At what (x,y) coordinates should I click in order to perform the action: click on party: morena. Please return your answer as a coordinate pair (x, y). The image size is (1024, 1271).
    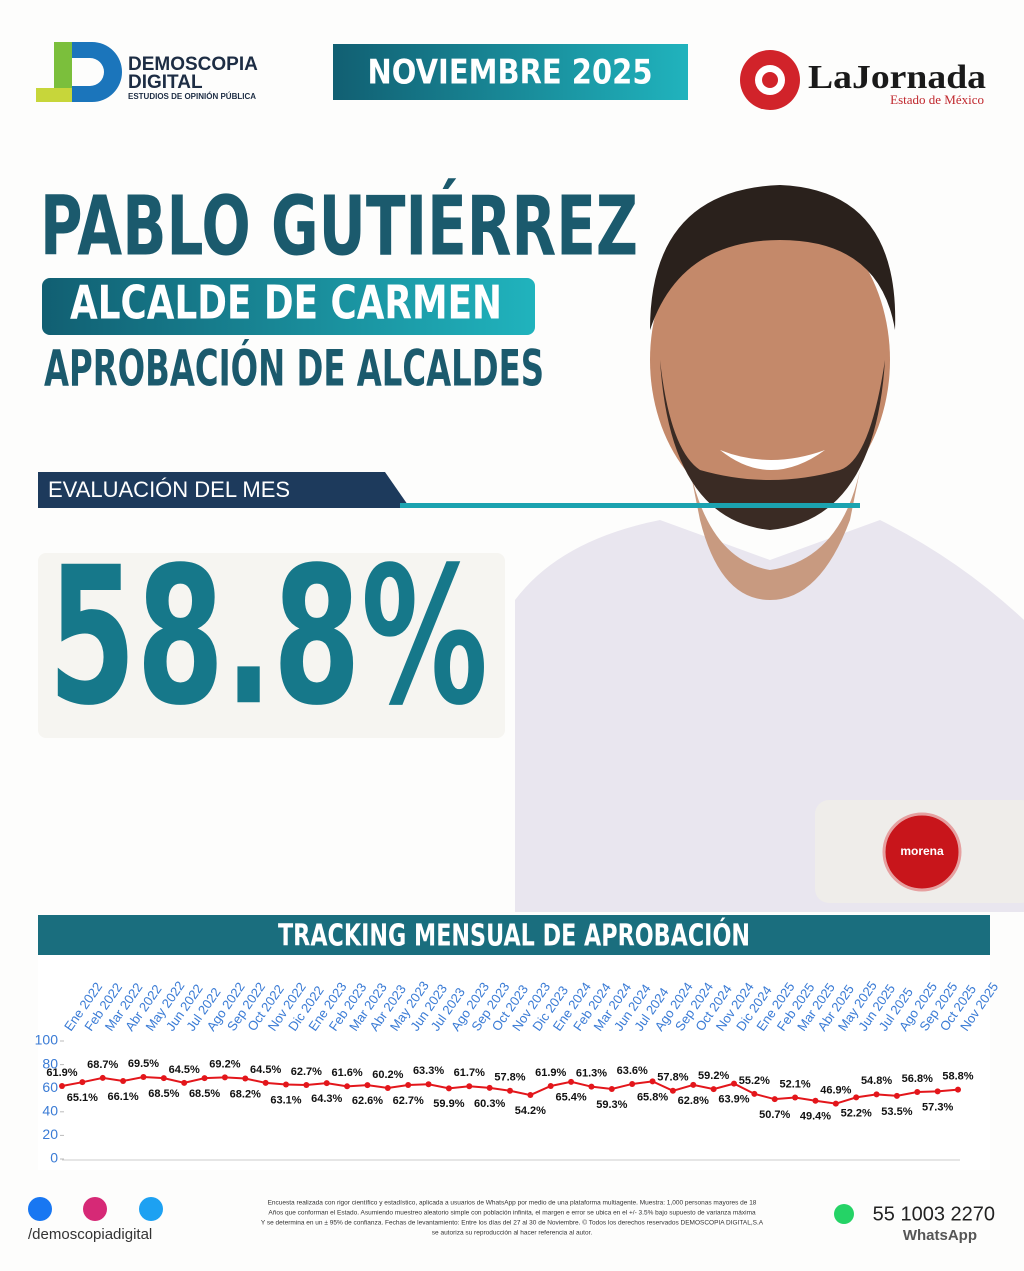
    Looking at the image, I should click on (922, 851).